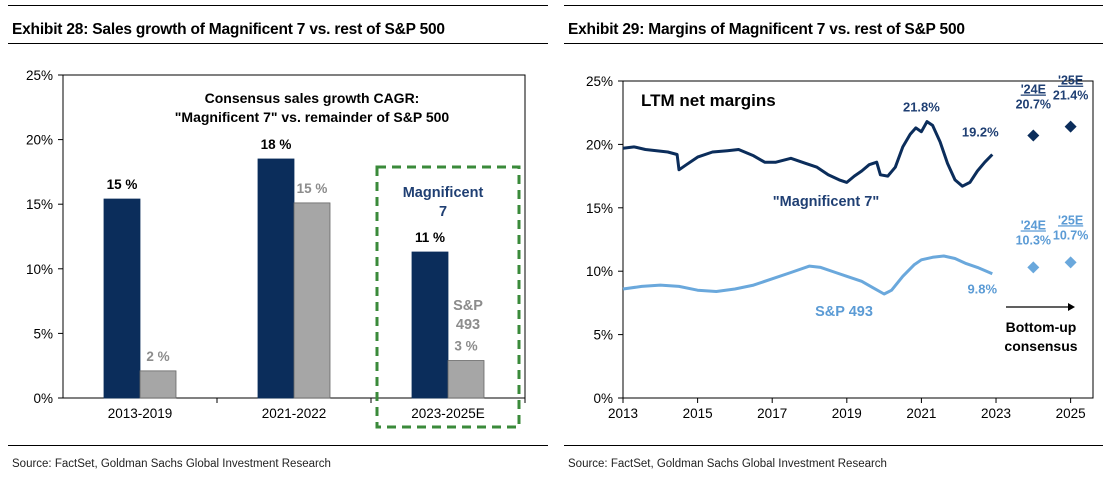 The width and height of the screenshot is (1111, 484). What do you see at coordinates (312, 188) in the screenshot?
I see `sp493-value-label: 15 %` at bounding box center [312, 188].